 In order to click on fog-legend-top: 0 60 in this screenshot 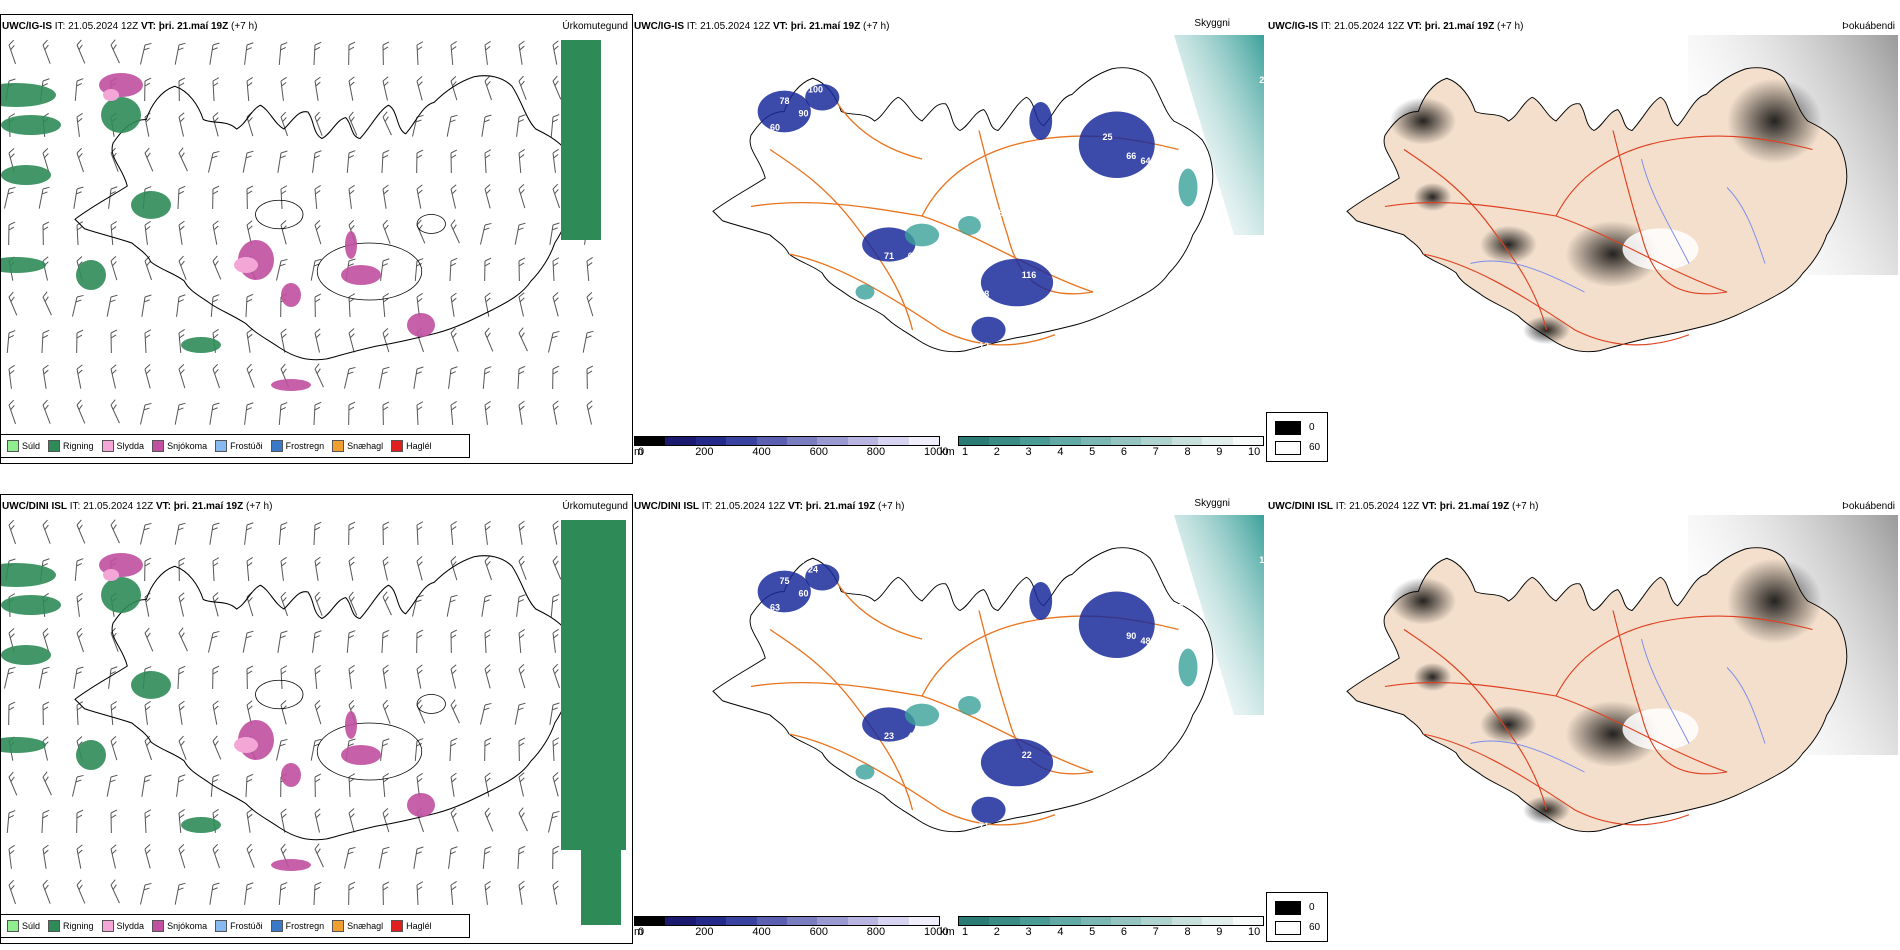, I will do `click(1297, 437)`.